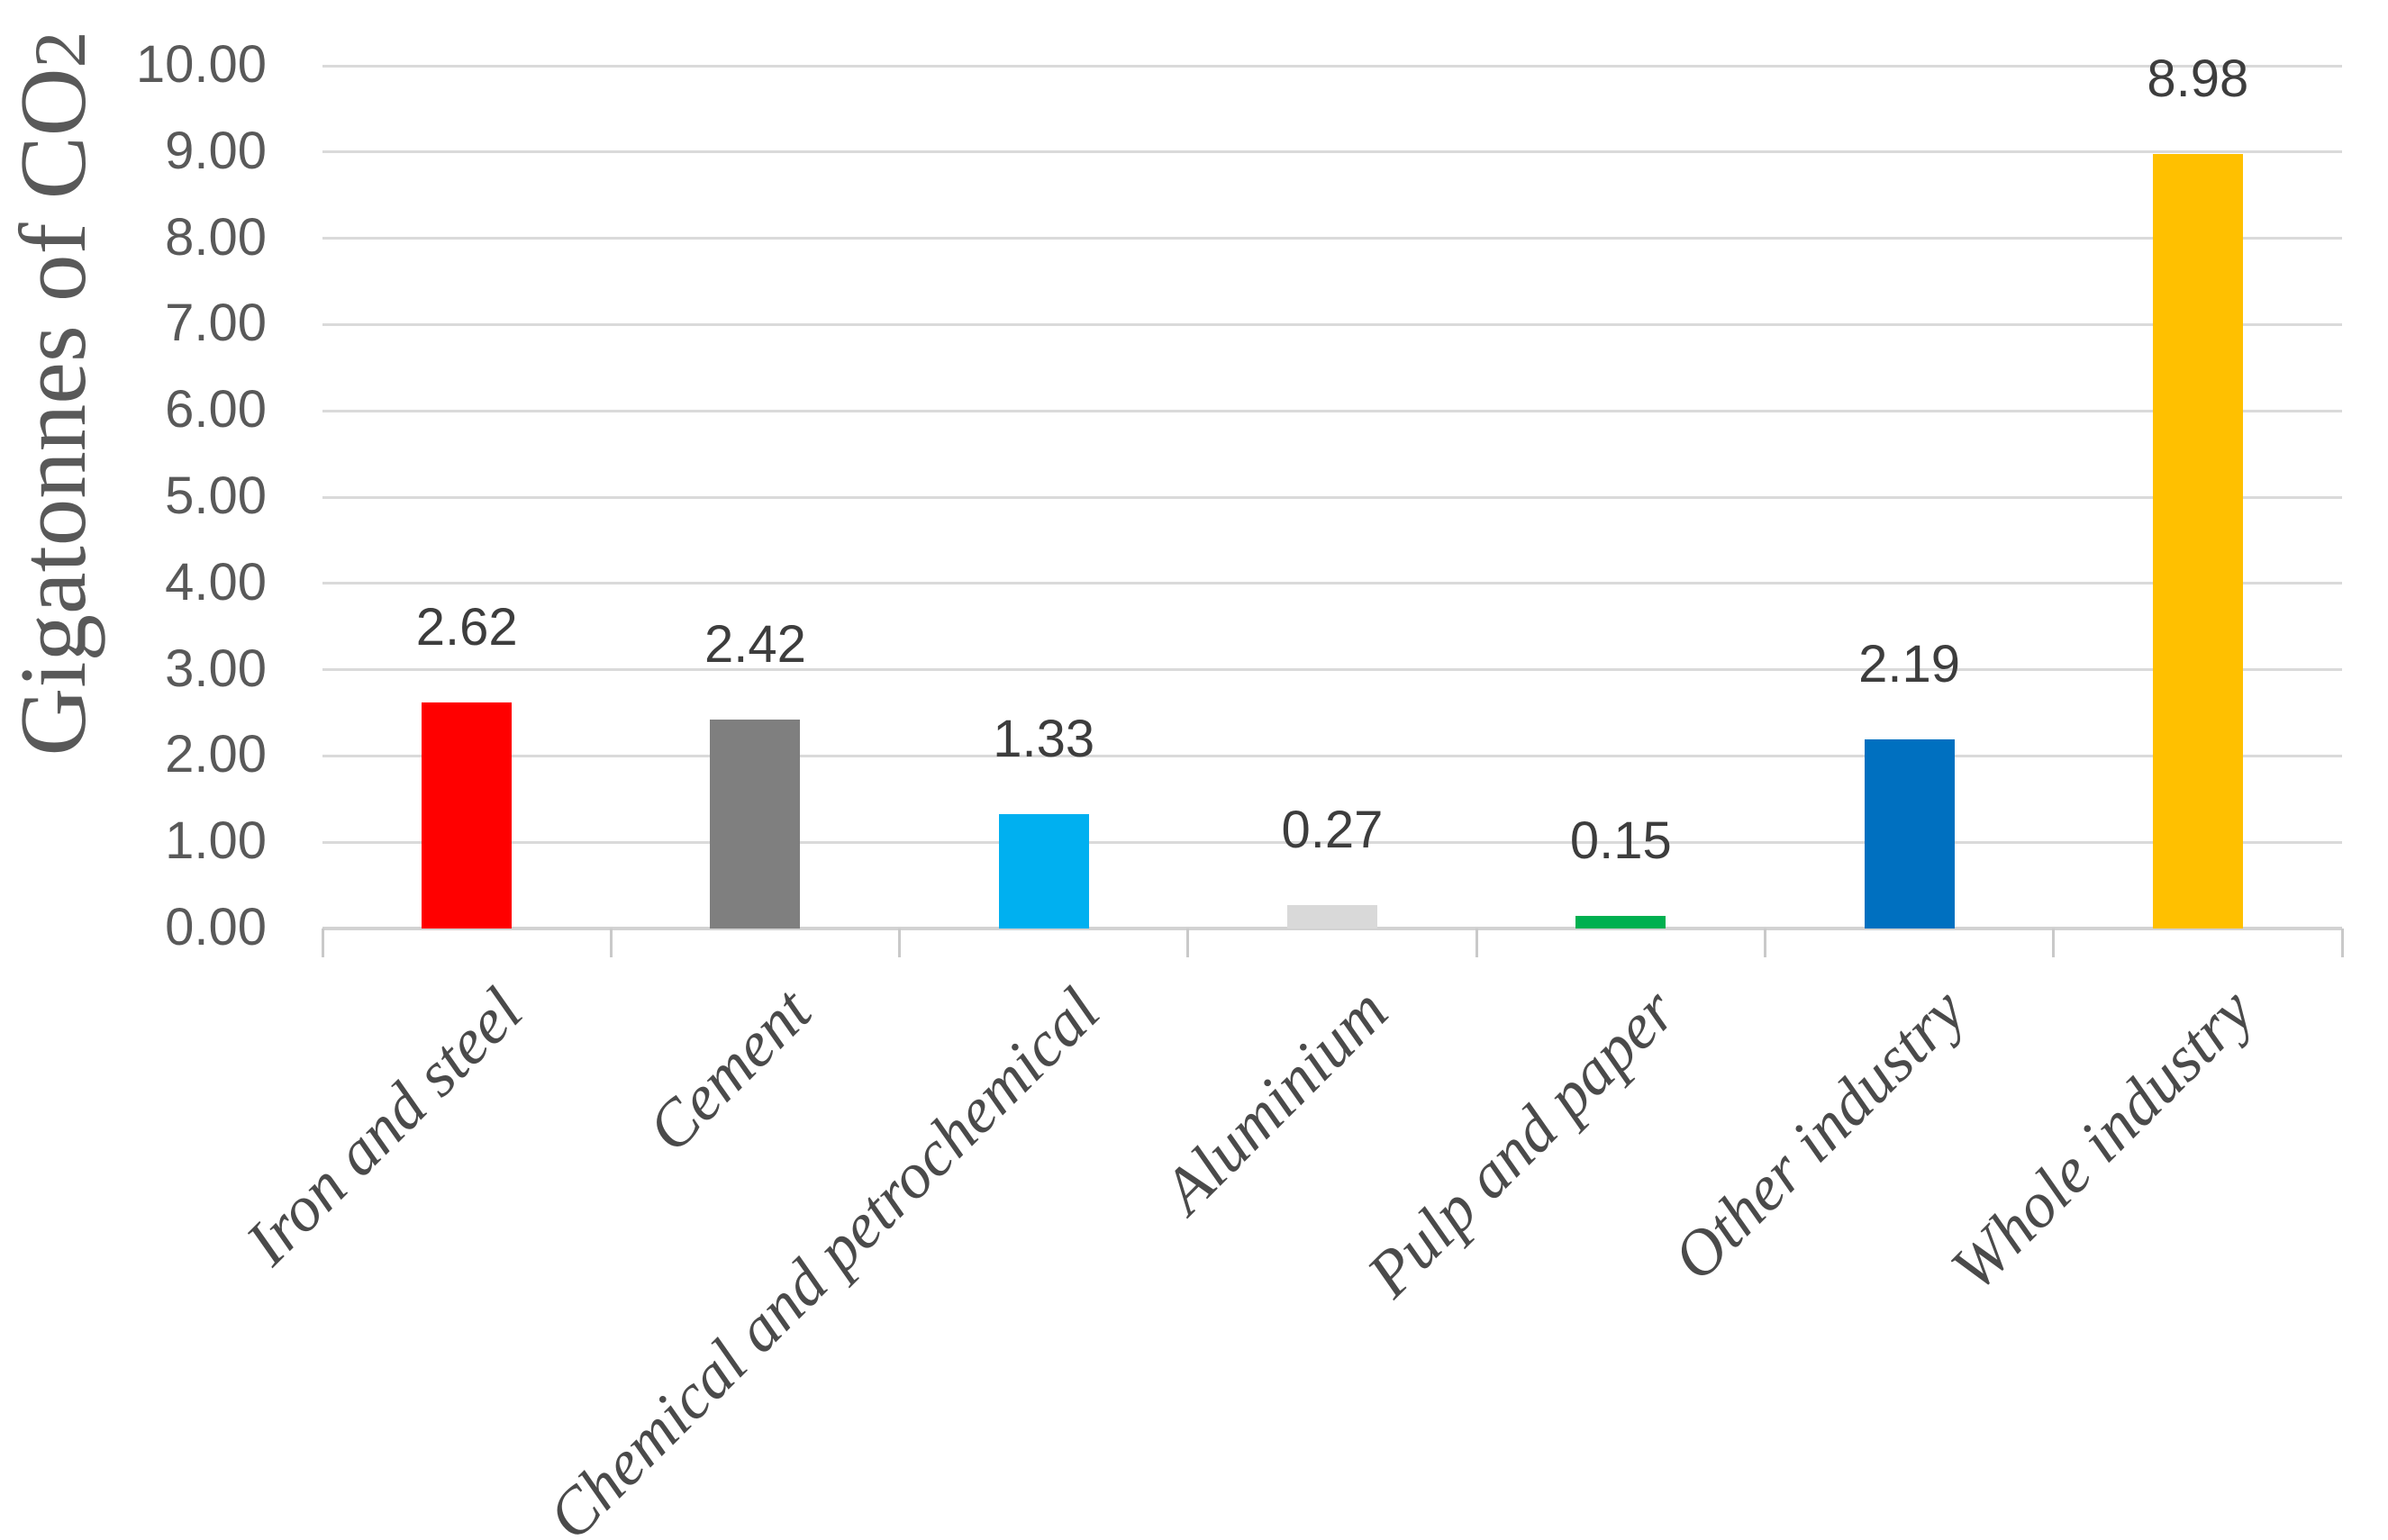 The width and height of the screenshot is (2388, 1540). What do you see at coordinates (467, 627) in the screenshot?
I see `bar-value-label: 2.62` at bounding box center [467, 627].